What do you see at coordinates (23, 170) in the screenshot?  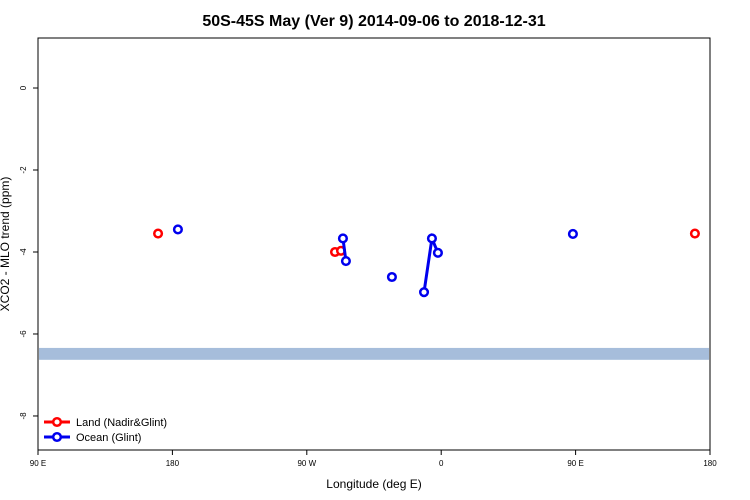 I see `y-tick-label: -2` at bounding box center [23, 170].